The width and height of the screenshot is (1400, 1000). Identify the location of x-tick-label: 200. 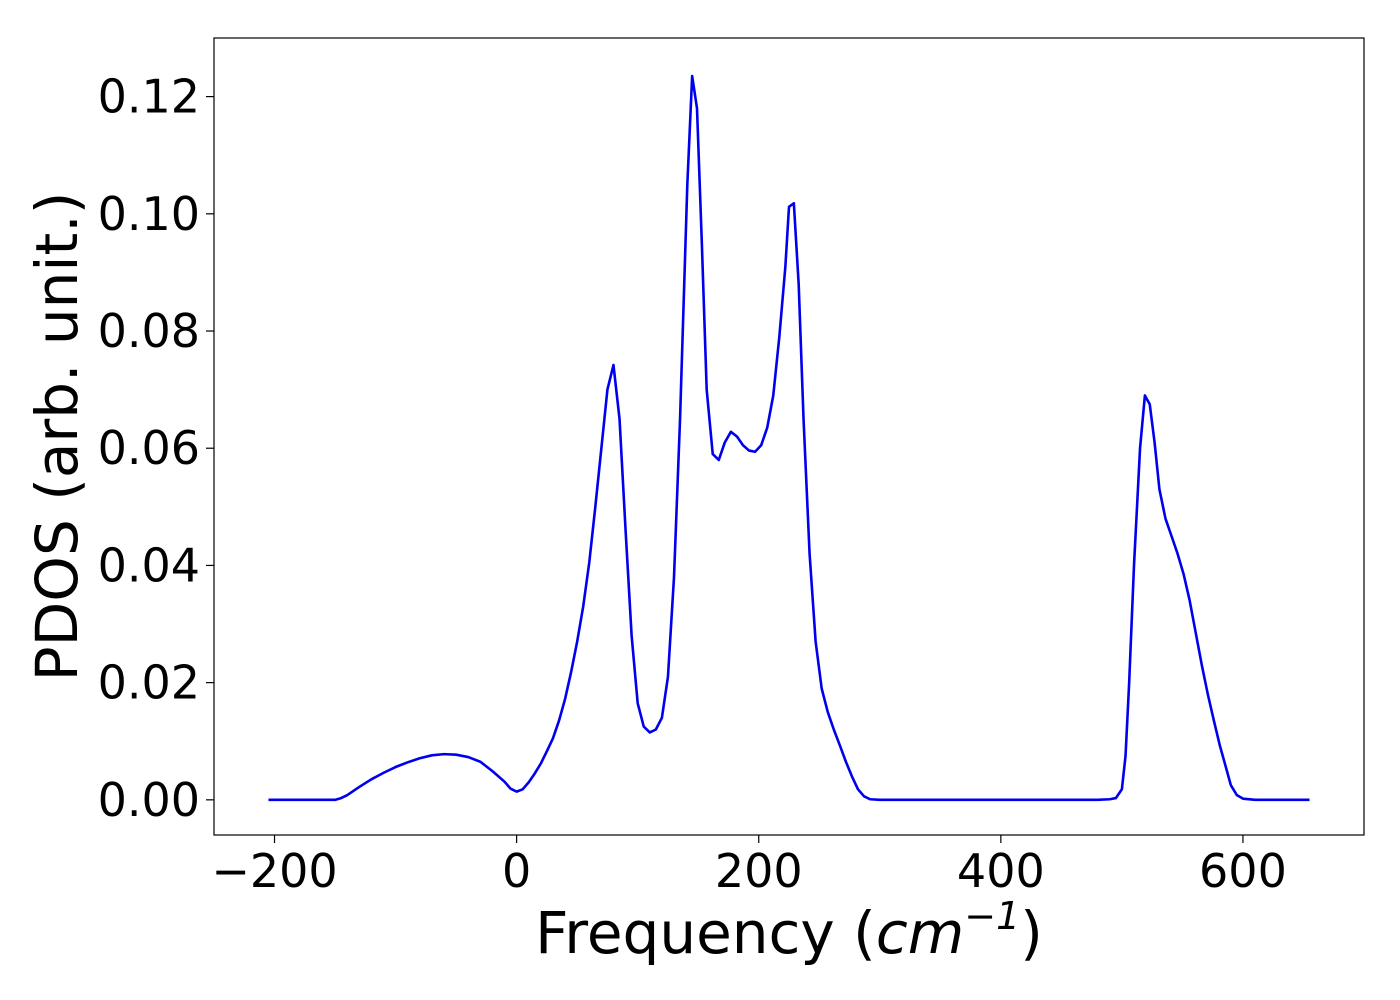
(759, 871).